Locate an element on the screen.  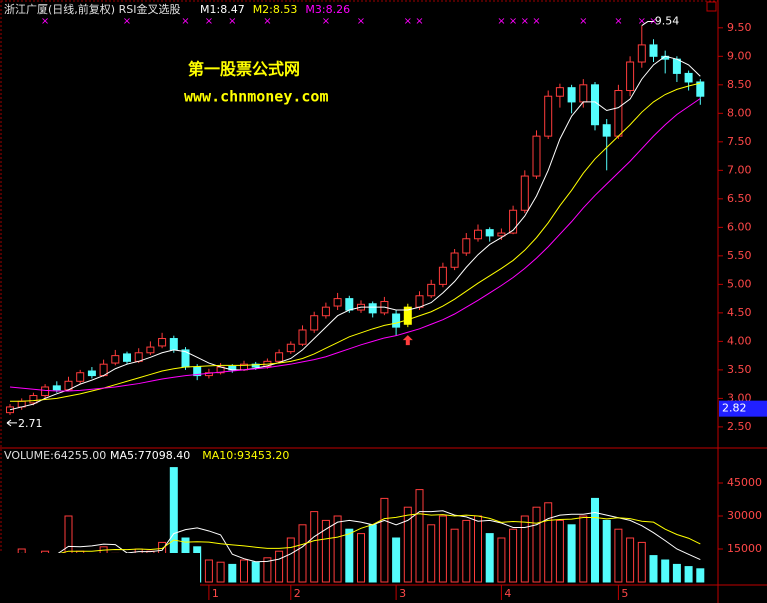
y-tick-label: 7.00 is located at coordinates (739, 169).